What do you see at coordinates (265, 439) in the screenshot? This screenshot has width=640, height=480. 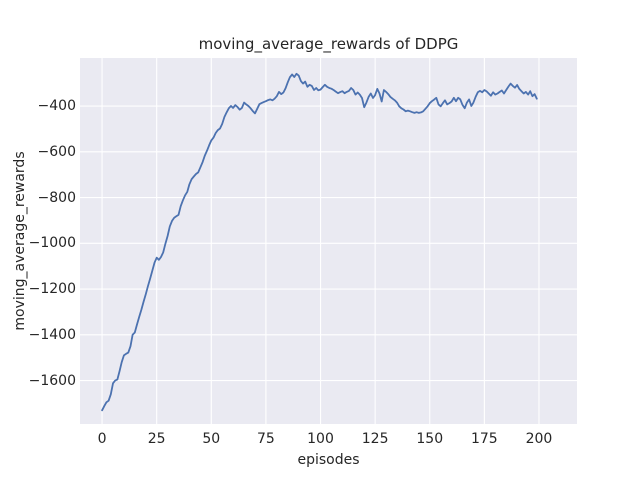 I see `x-tick-label: 75` at bounding box center [265, 439].